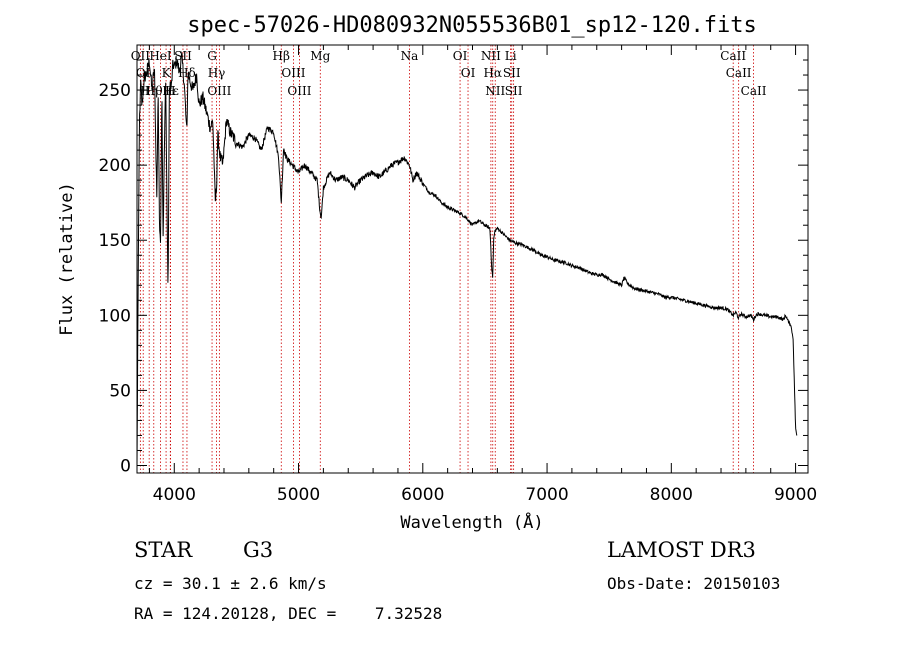 The image size is (900, 649). I want to click on line-label-hα: Hα, so click(492, 73).